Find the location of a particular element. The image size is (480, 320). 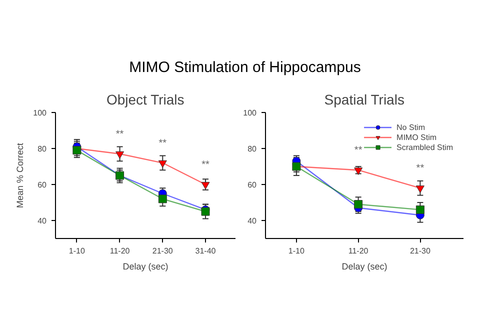

text: MIMO Stimulation of Hippocampus is located at coordinates (245, 68).